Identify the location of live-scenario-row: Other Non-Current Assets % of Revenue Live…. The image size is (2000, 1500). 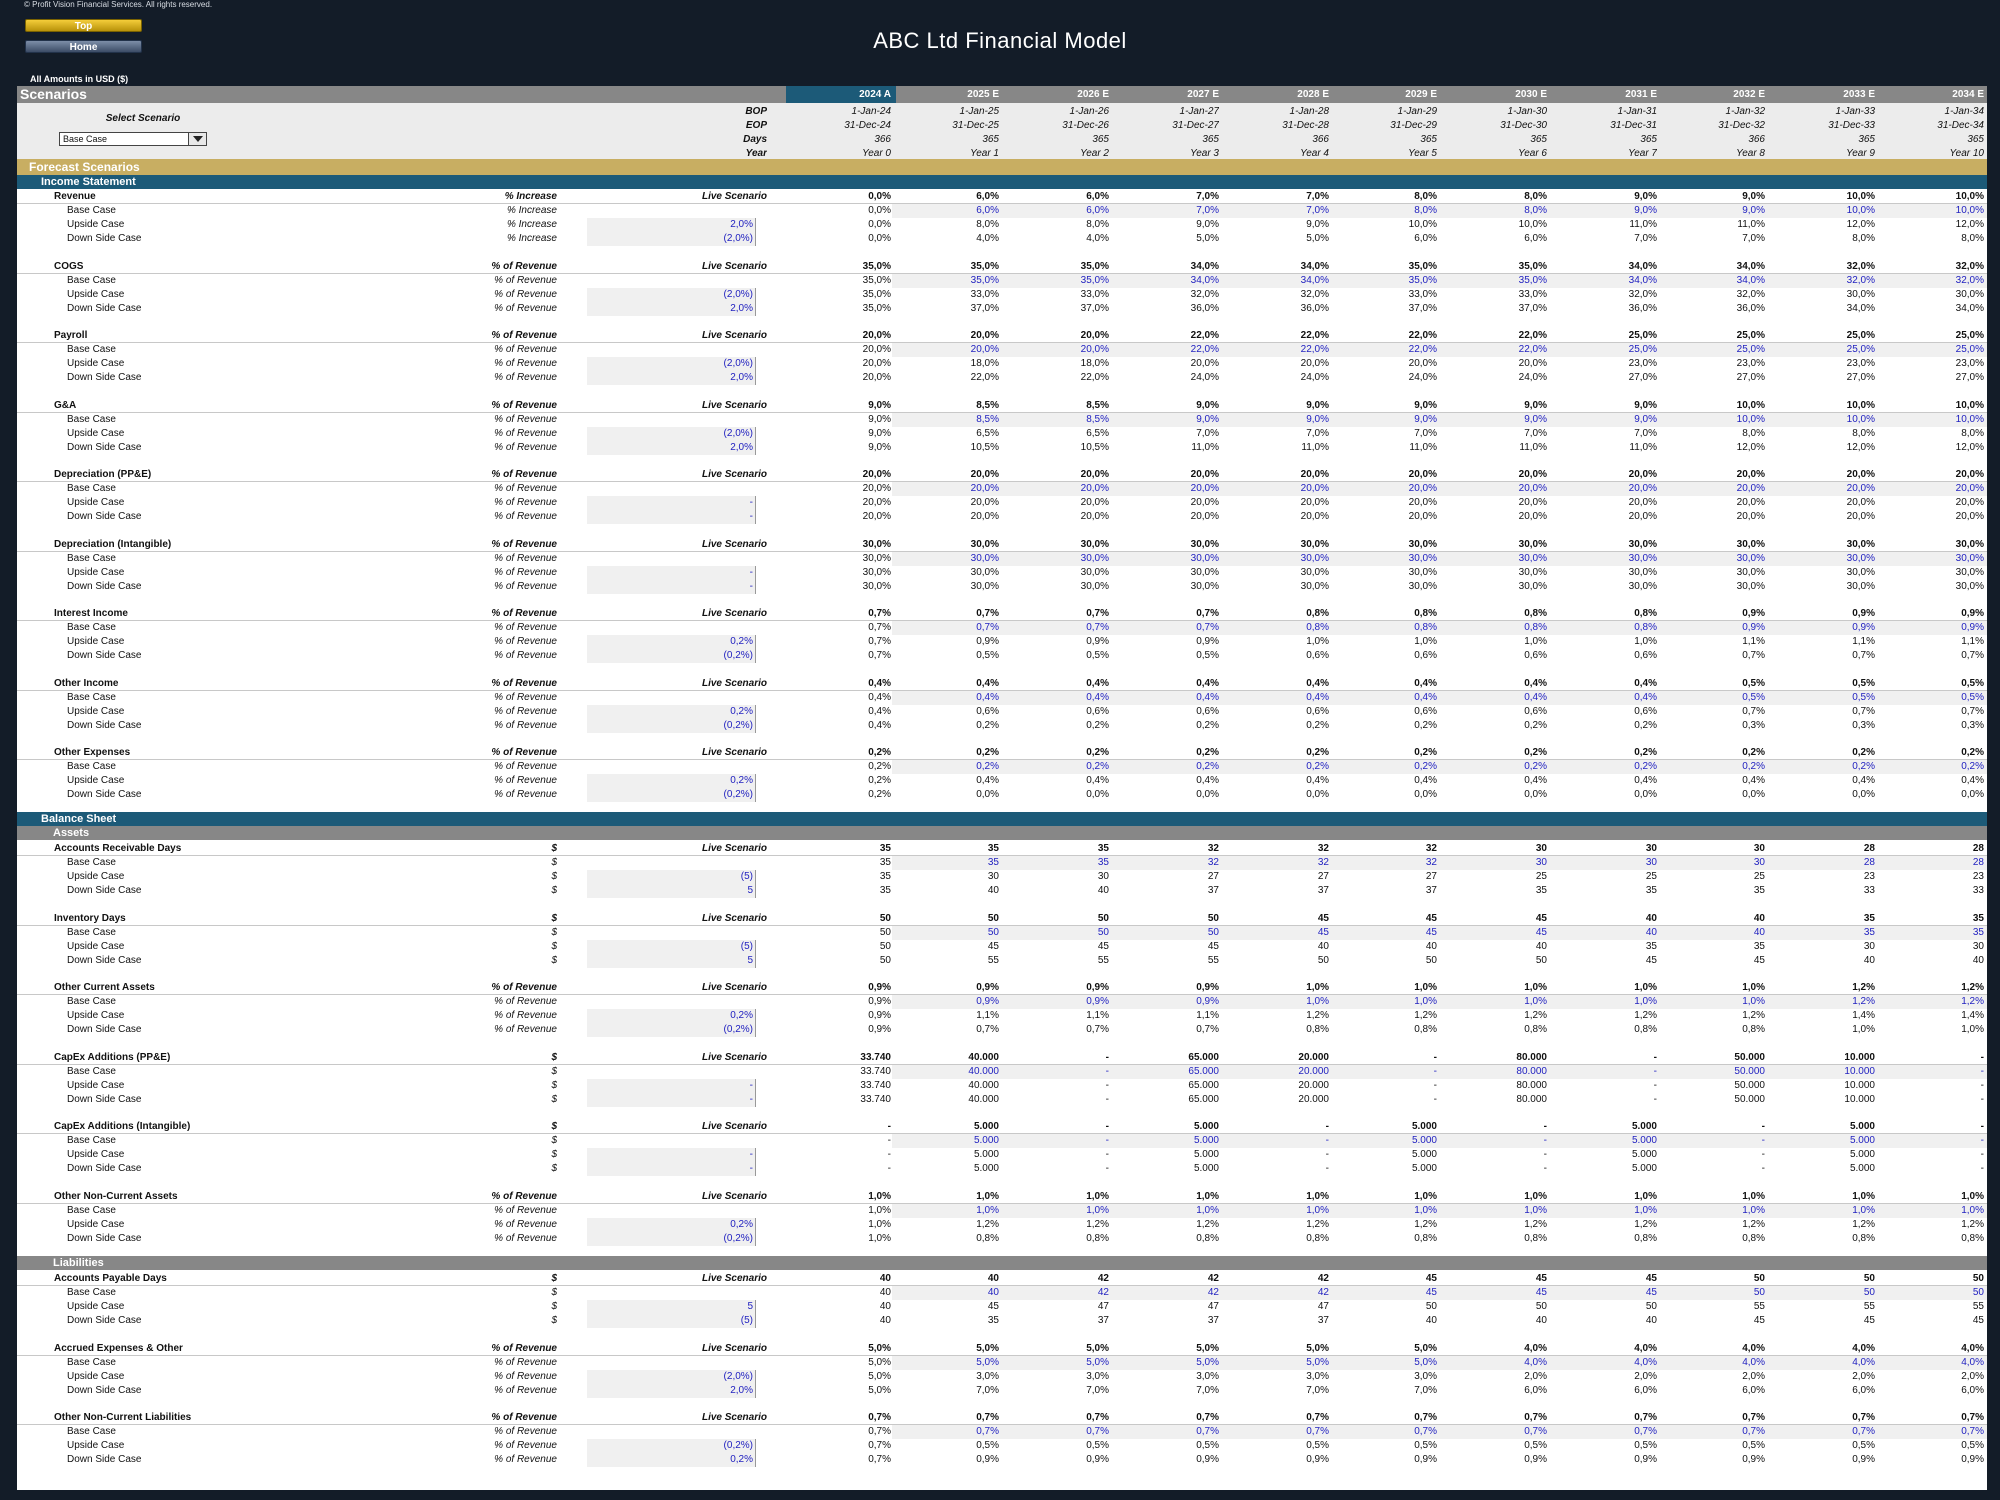
(1002, 1197).